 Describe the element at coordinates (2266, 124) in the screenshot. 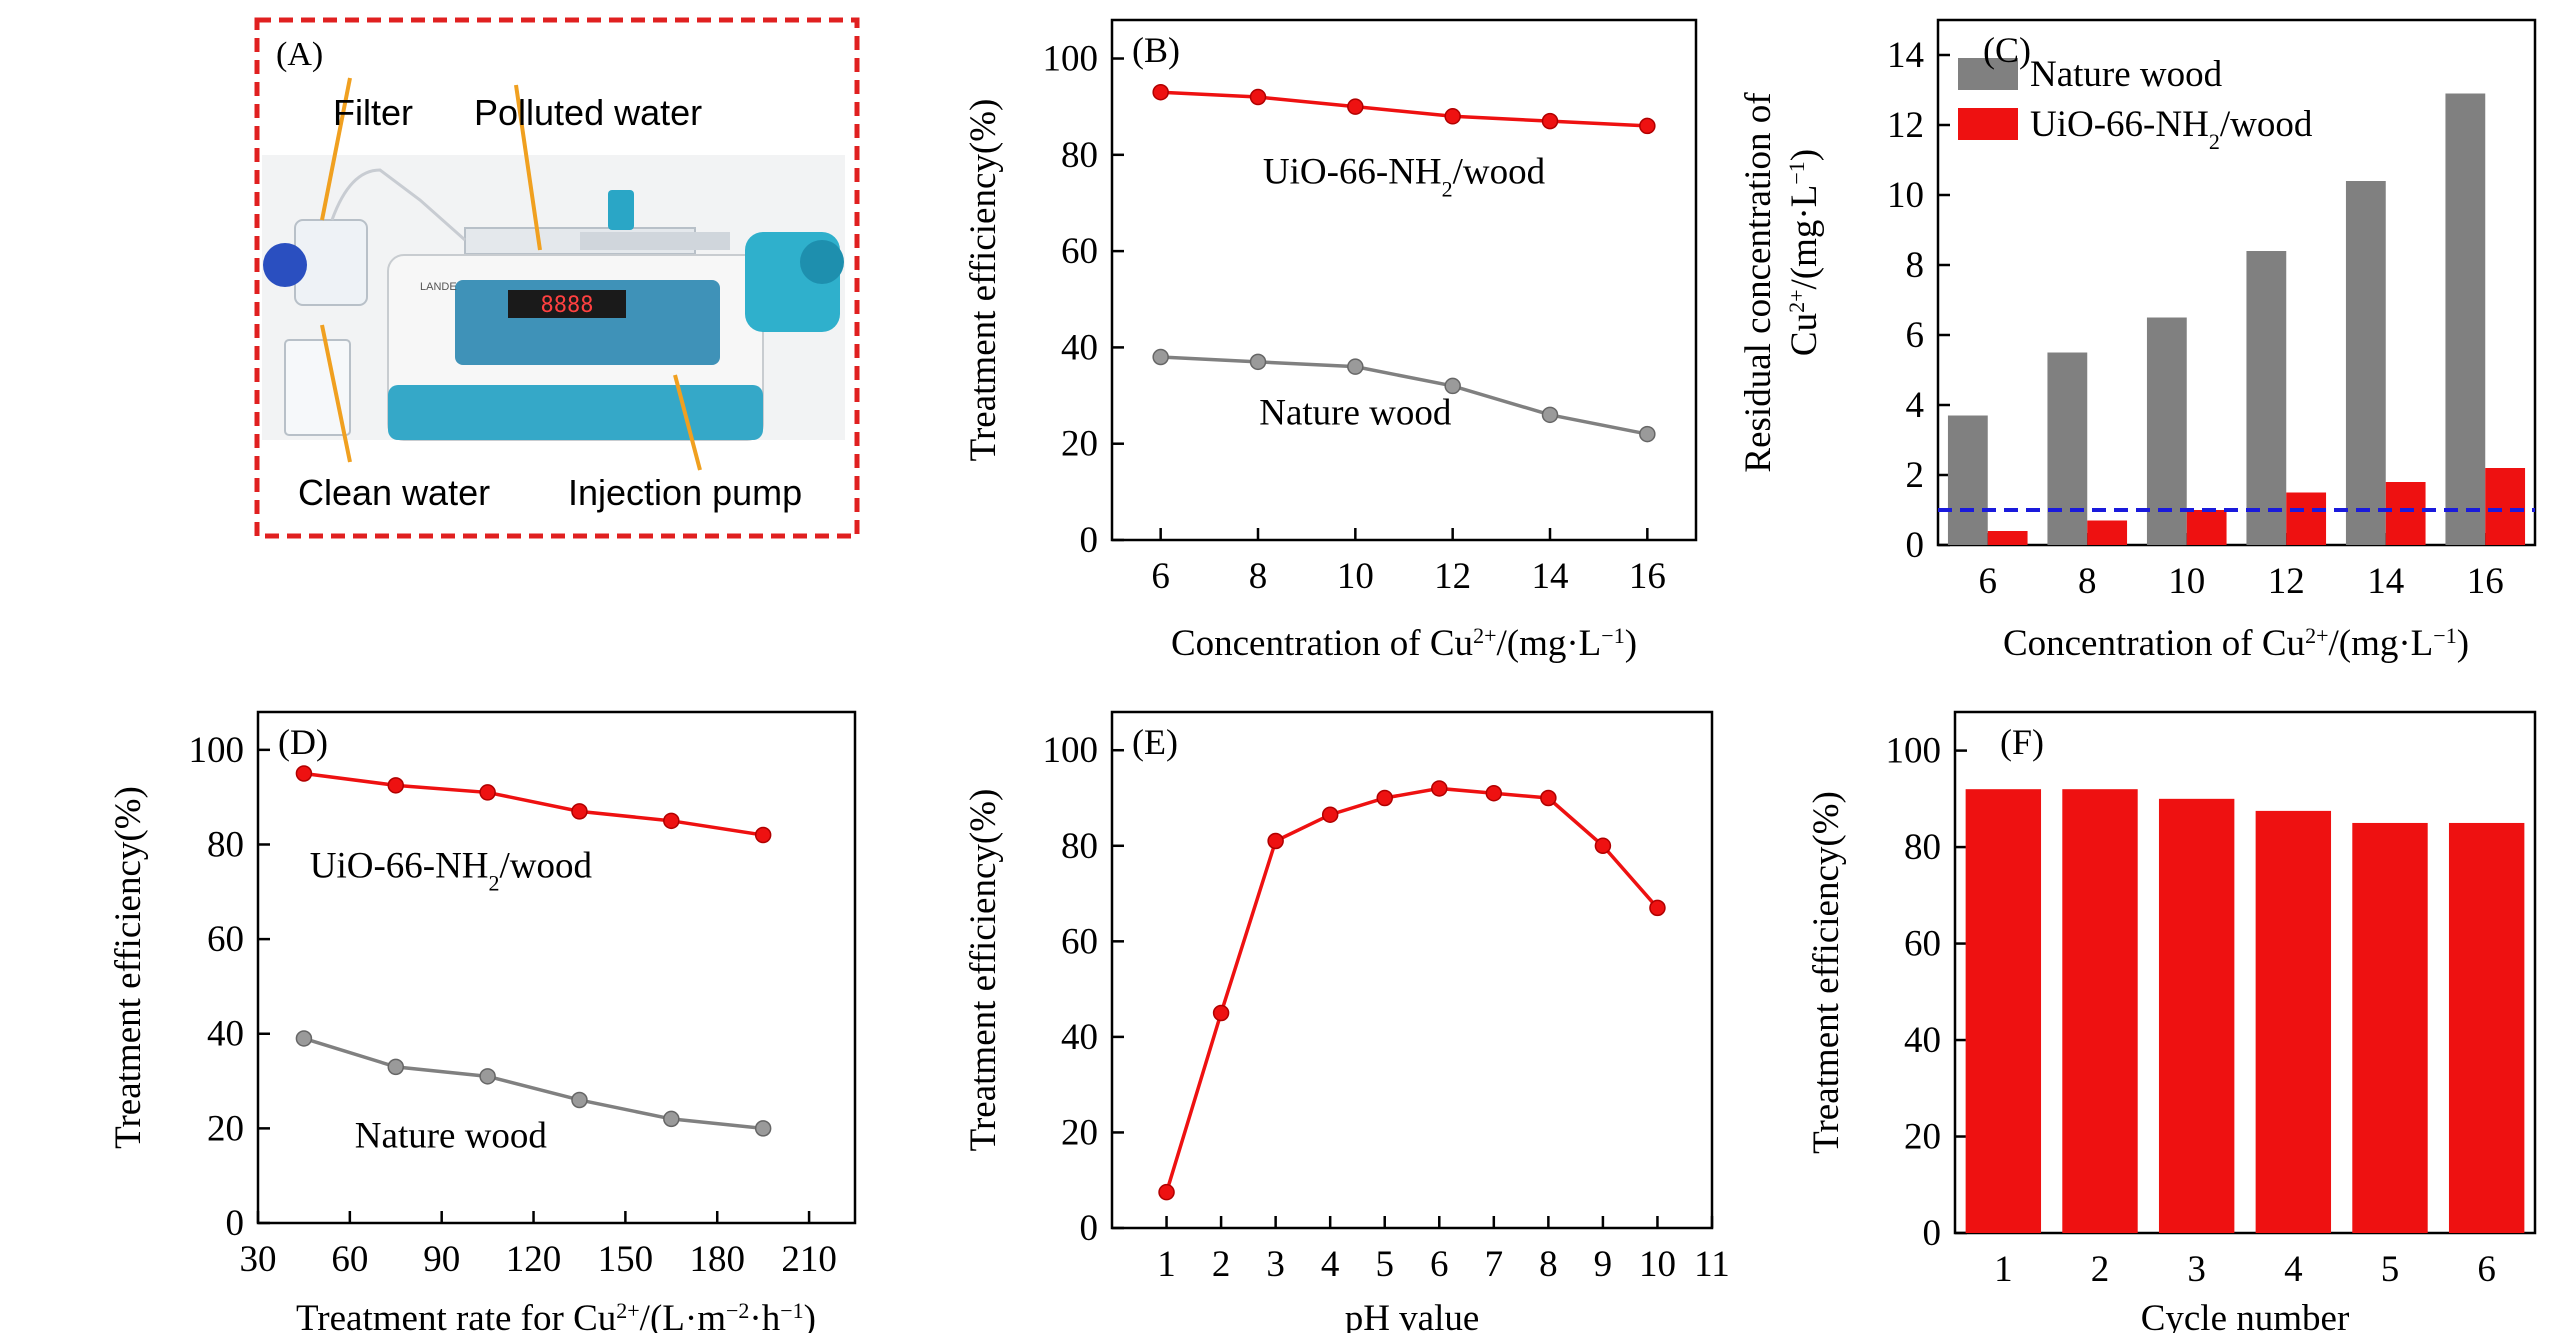

I see `legend-label-part: /wood` at that location.